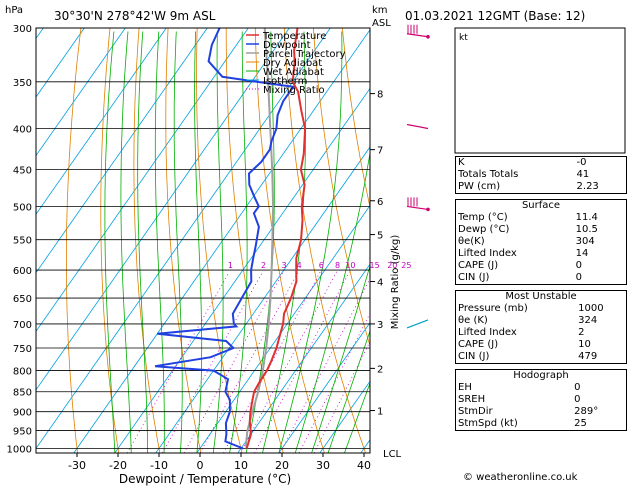 This screenshot has height=486, width=629. I want to click on index-value: 289°, so click(586, 411).